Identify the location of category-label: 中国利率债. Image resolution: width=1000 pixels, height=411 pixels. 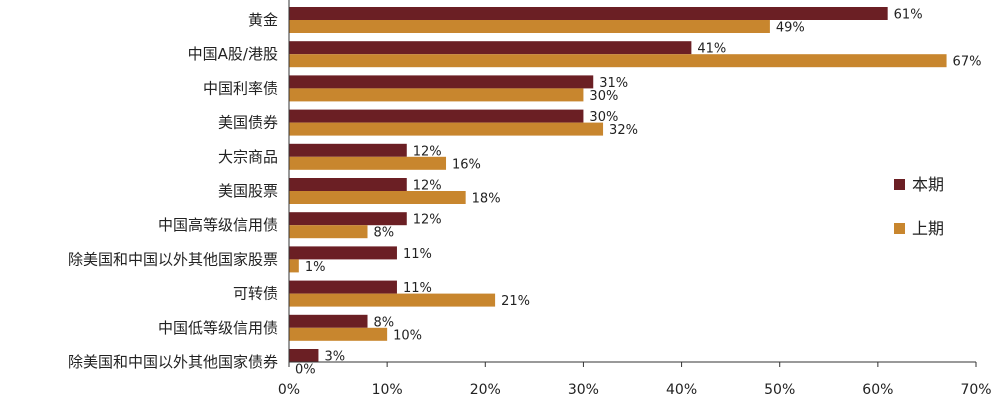
(240, 88).